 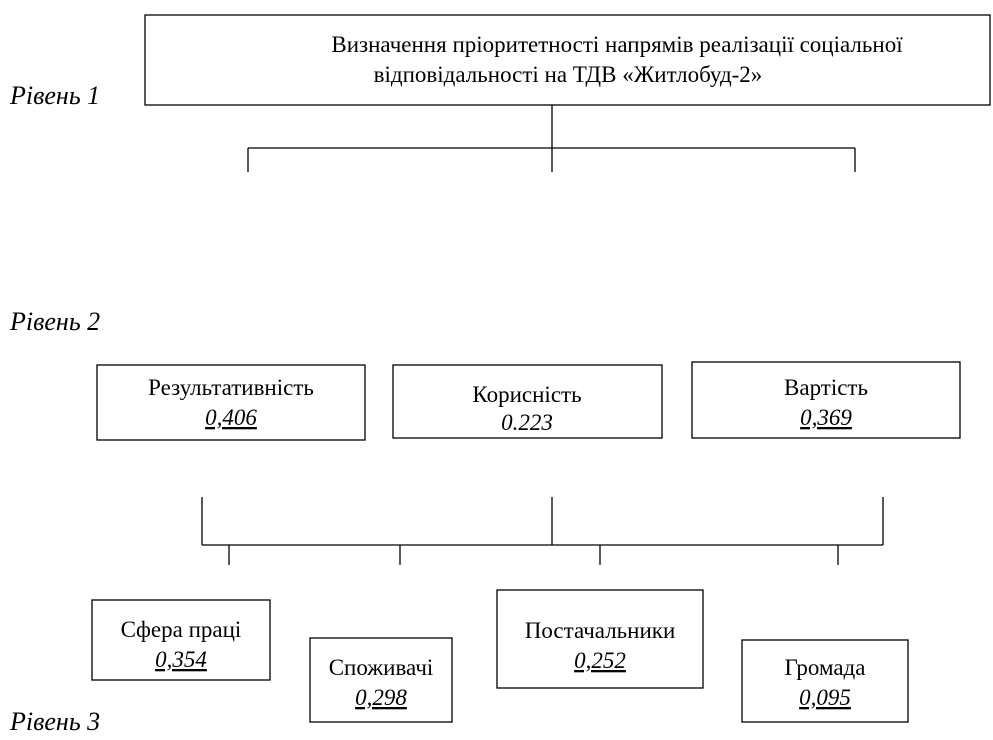 What do you see at coordinates (825, 667) in the screenshot?
I see `alternative-label: Громада` at bounding box center [825, 667].